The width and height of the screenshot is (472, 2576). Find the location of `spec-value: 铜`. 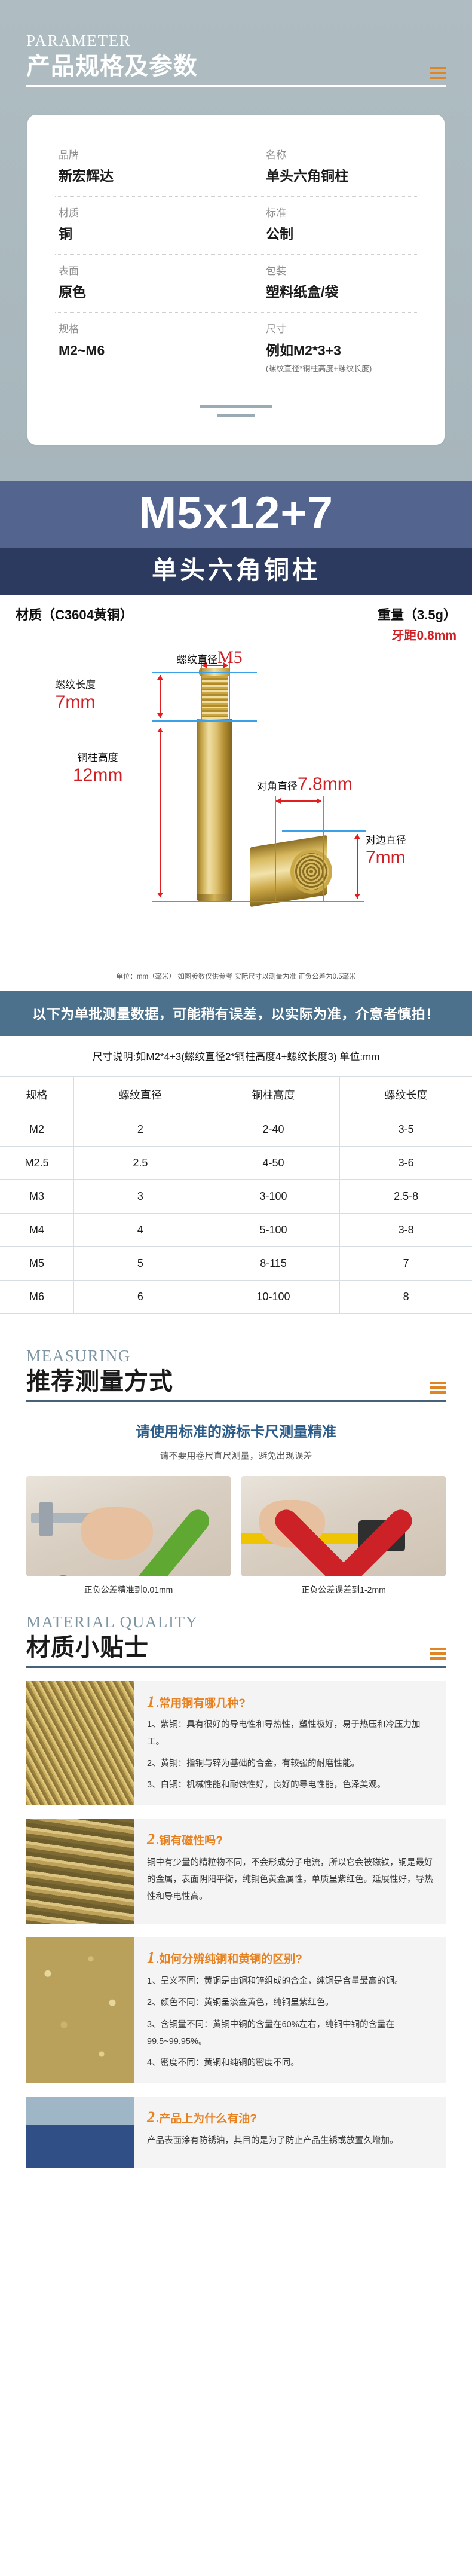

spec-value: 铜 is located at coordinates (65, 234).